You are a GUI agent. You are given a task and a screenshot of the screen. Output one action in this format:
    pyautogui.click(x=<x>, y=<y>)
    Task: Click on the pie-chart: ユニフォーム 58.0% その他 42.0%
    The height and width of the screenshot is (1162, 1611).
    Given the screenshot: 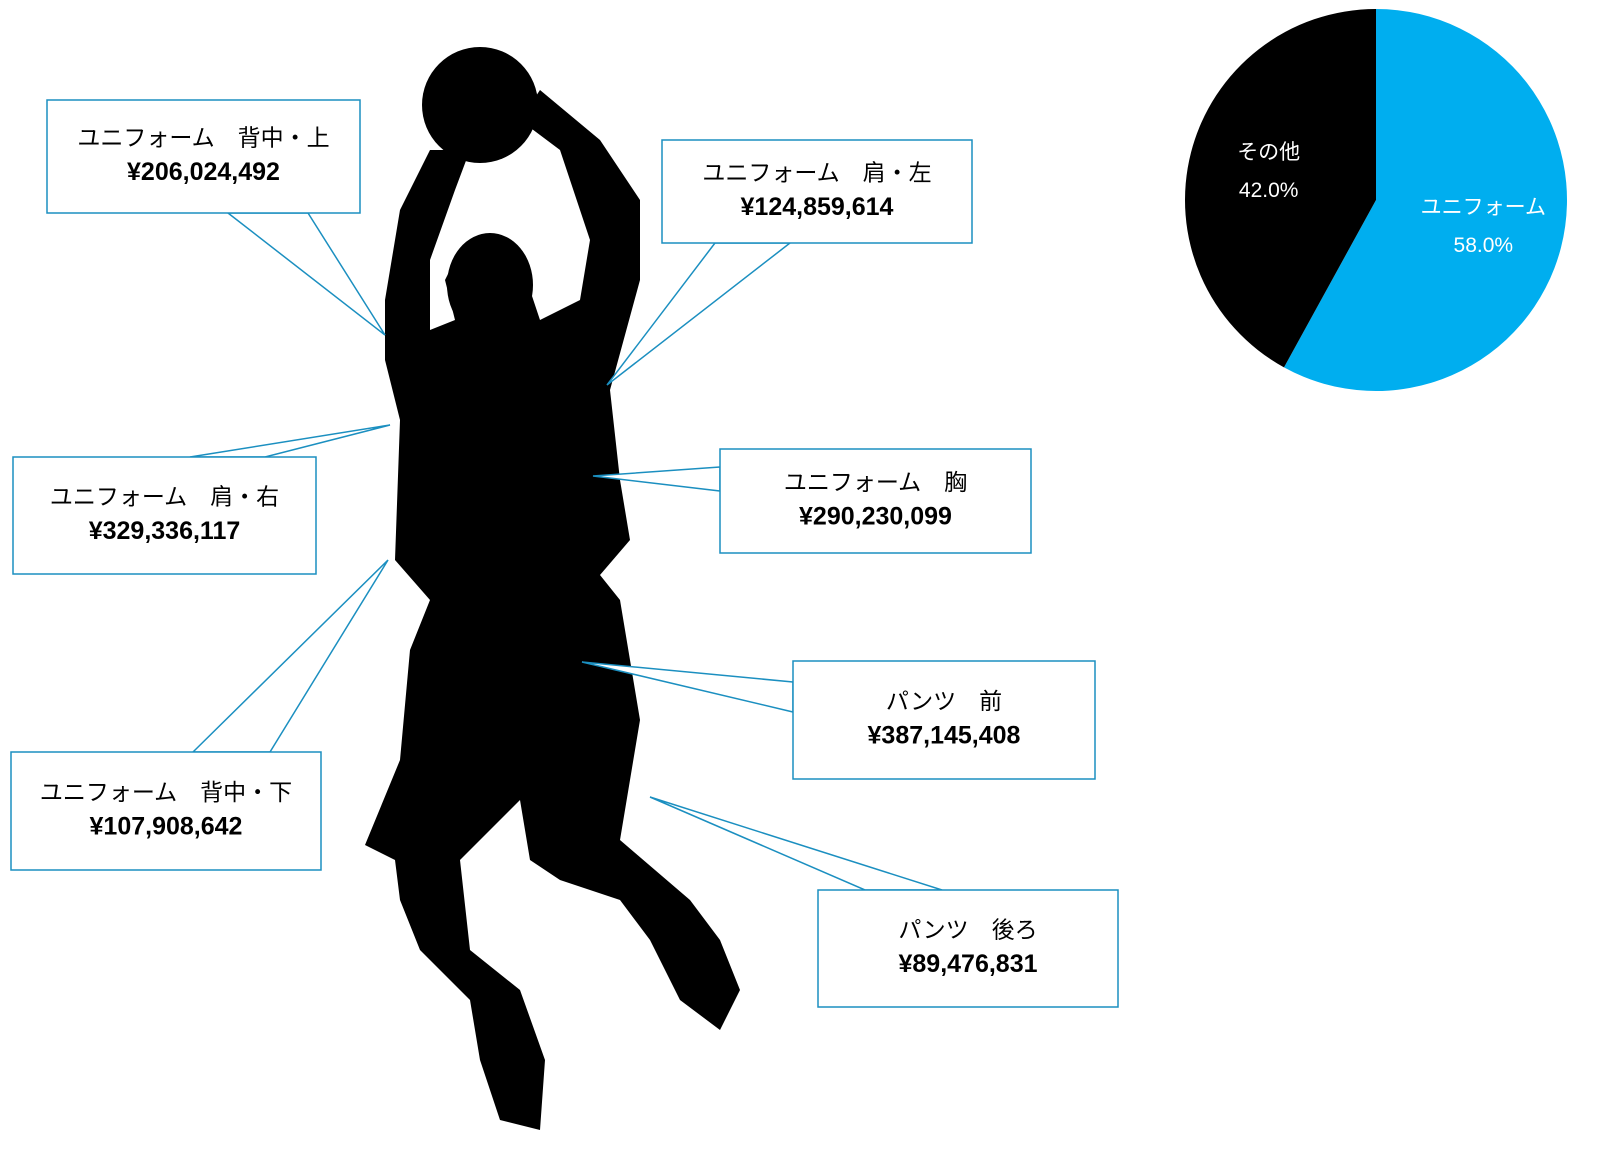 What is the action you would take?
    pyautogui.click(x=1376, y=200)
    